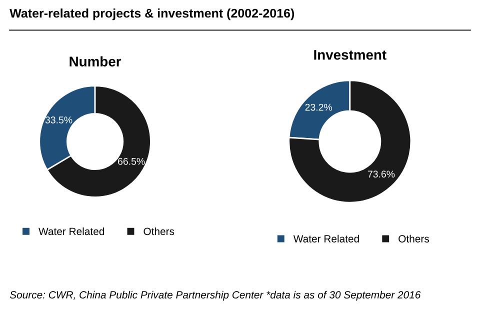 The width and height of the screenshot is (480, 318). I want to click on chart-title: Investment, so click(350, 55).